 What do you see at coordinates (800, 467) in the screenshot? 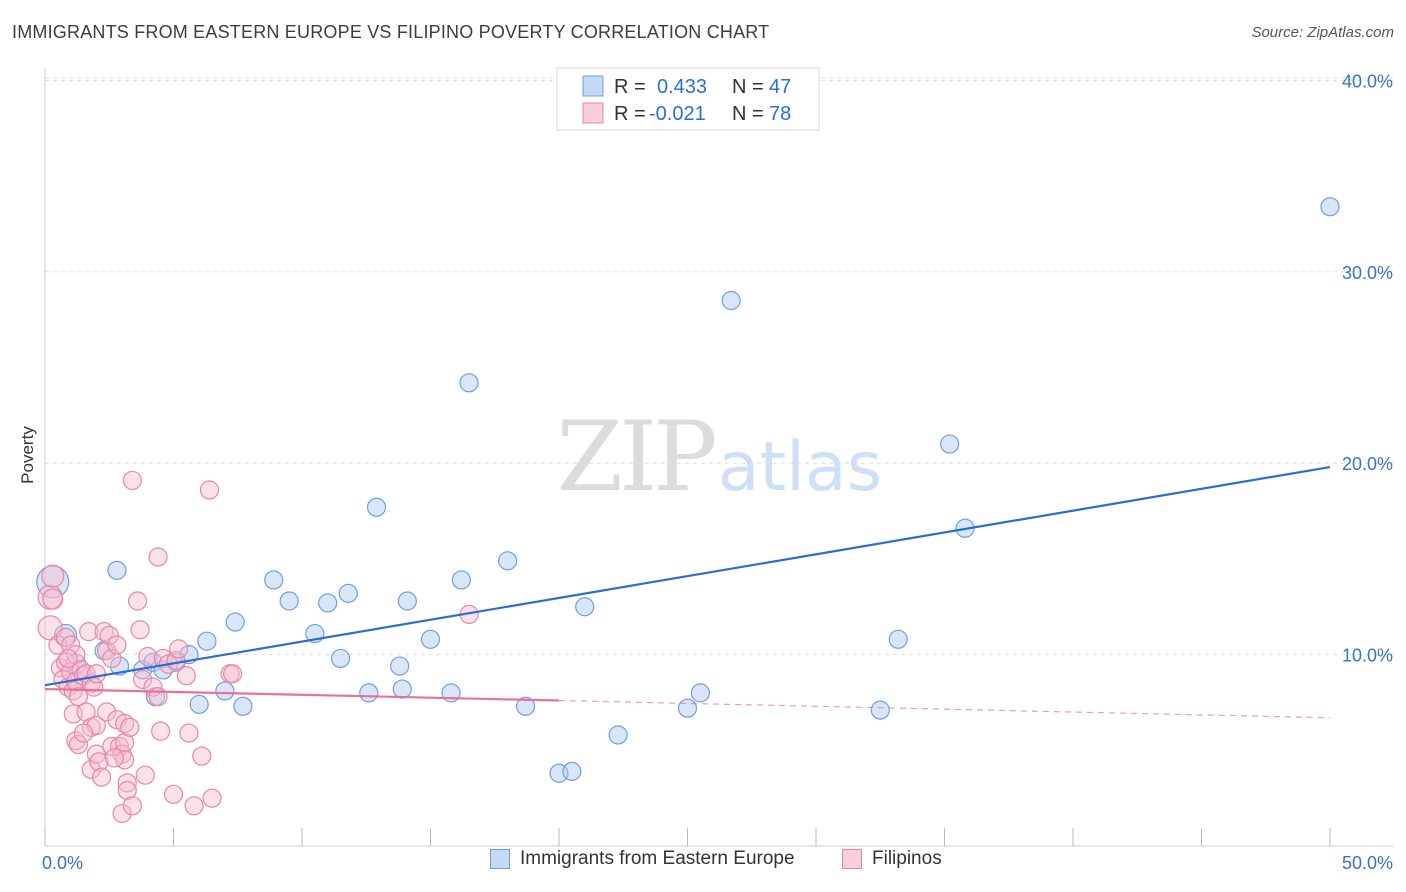
I see `watermark-atlas: atlas` at bounding box center [800, 467].